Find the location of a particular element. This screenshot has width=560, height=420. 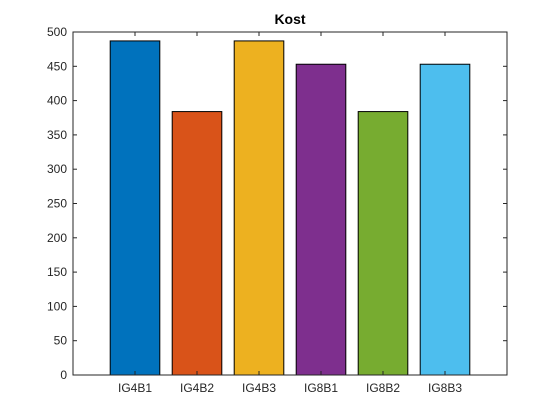

x-tick-label-ig8b3: IG8B3 is located at coordinates (445, 388).